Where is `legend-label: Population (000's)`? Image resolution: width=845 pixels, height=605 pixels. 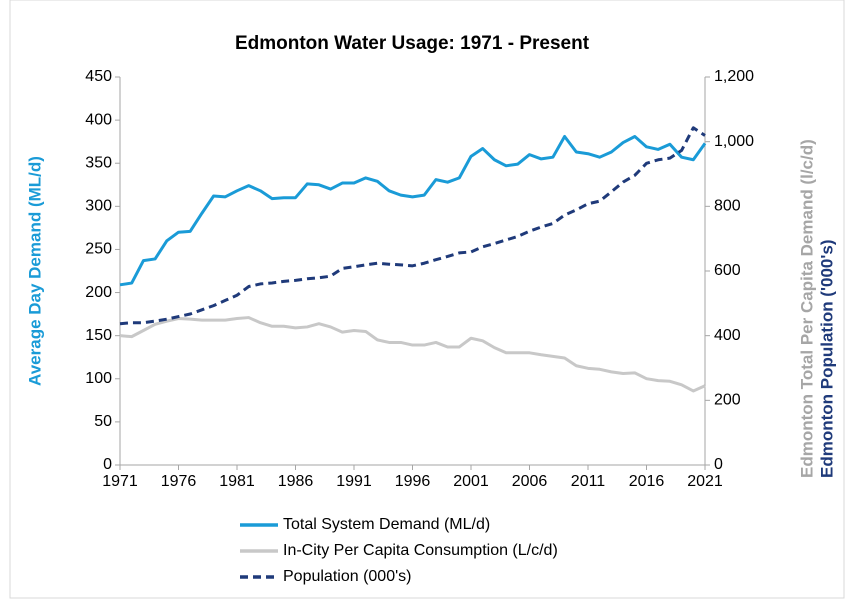
legend-label: Population (000's) is located at coordinates (347, 576).